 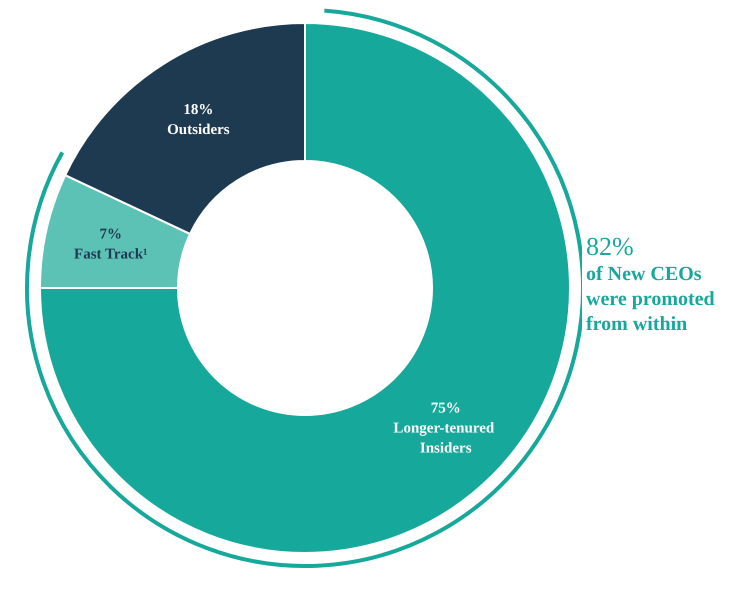 What do you see at coordinates (198, 110) in the screenshot?
I see `data-label: 18%` at bounding box center [198, 110].